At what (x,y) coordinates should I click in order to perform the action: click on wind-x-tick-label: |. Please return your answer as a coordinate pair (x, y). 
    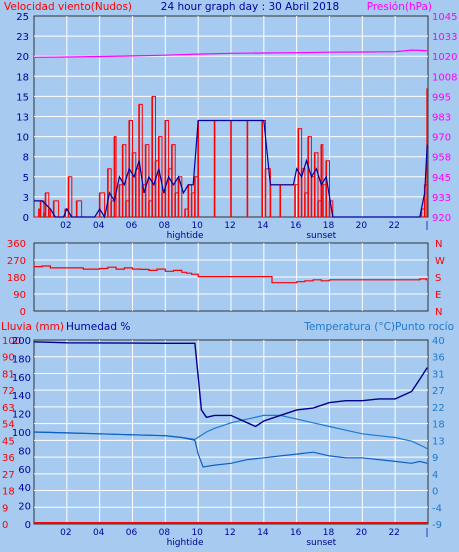
    Looking at the image, I should click on (426, 226).